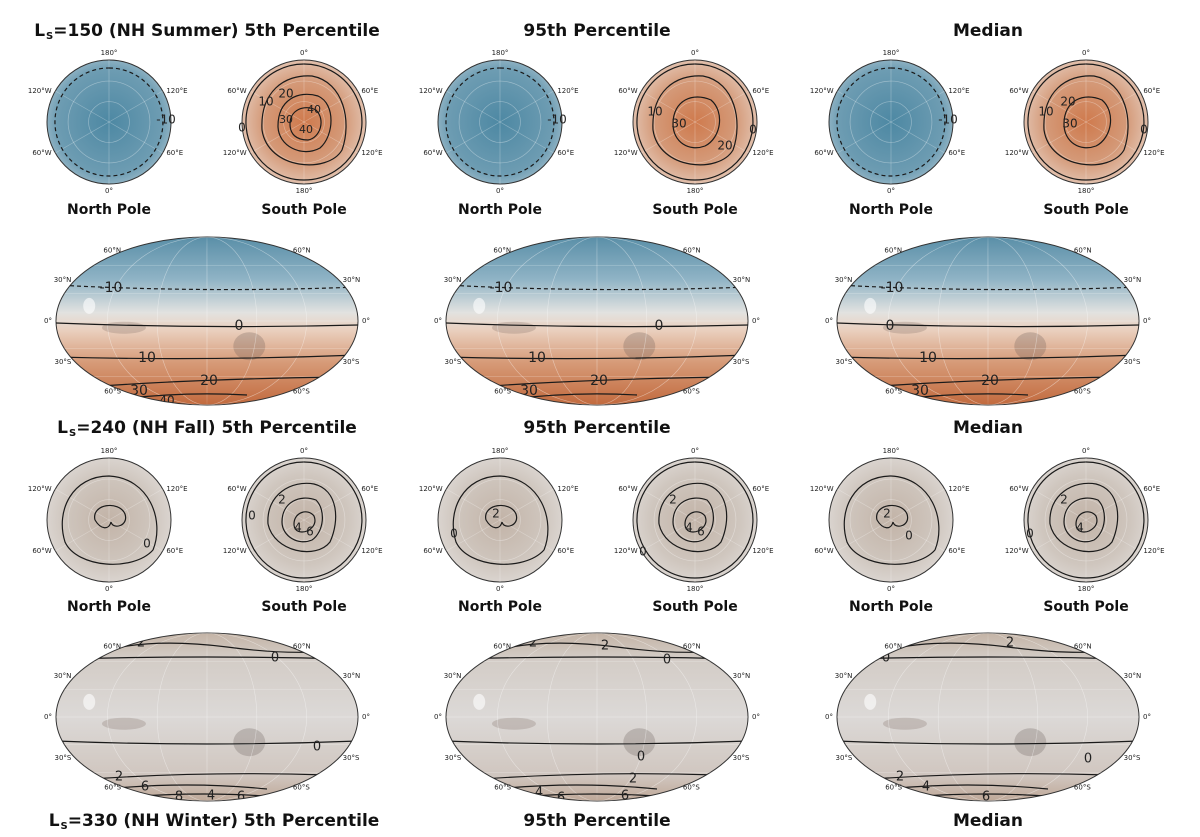 The width and height of the screenshot is (1200, 837). Describe the element at coordinates (453, 758) in the screenshot. I see `lat-tick-label: 30°S` at that location.